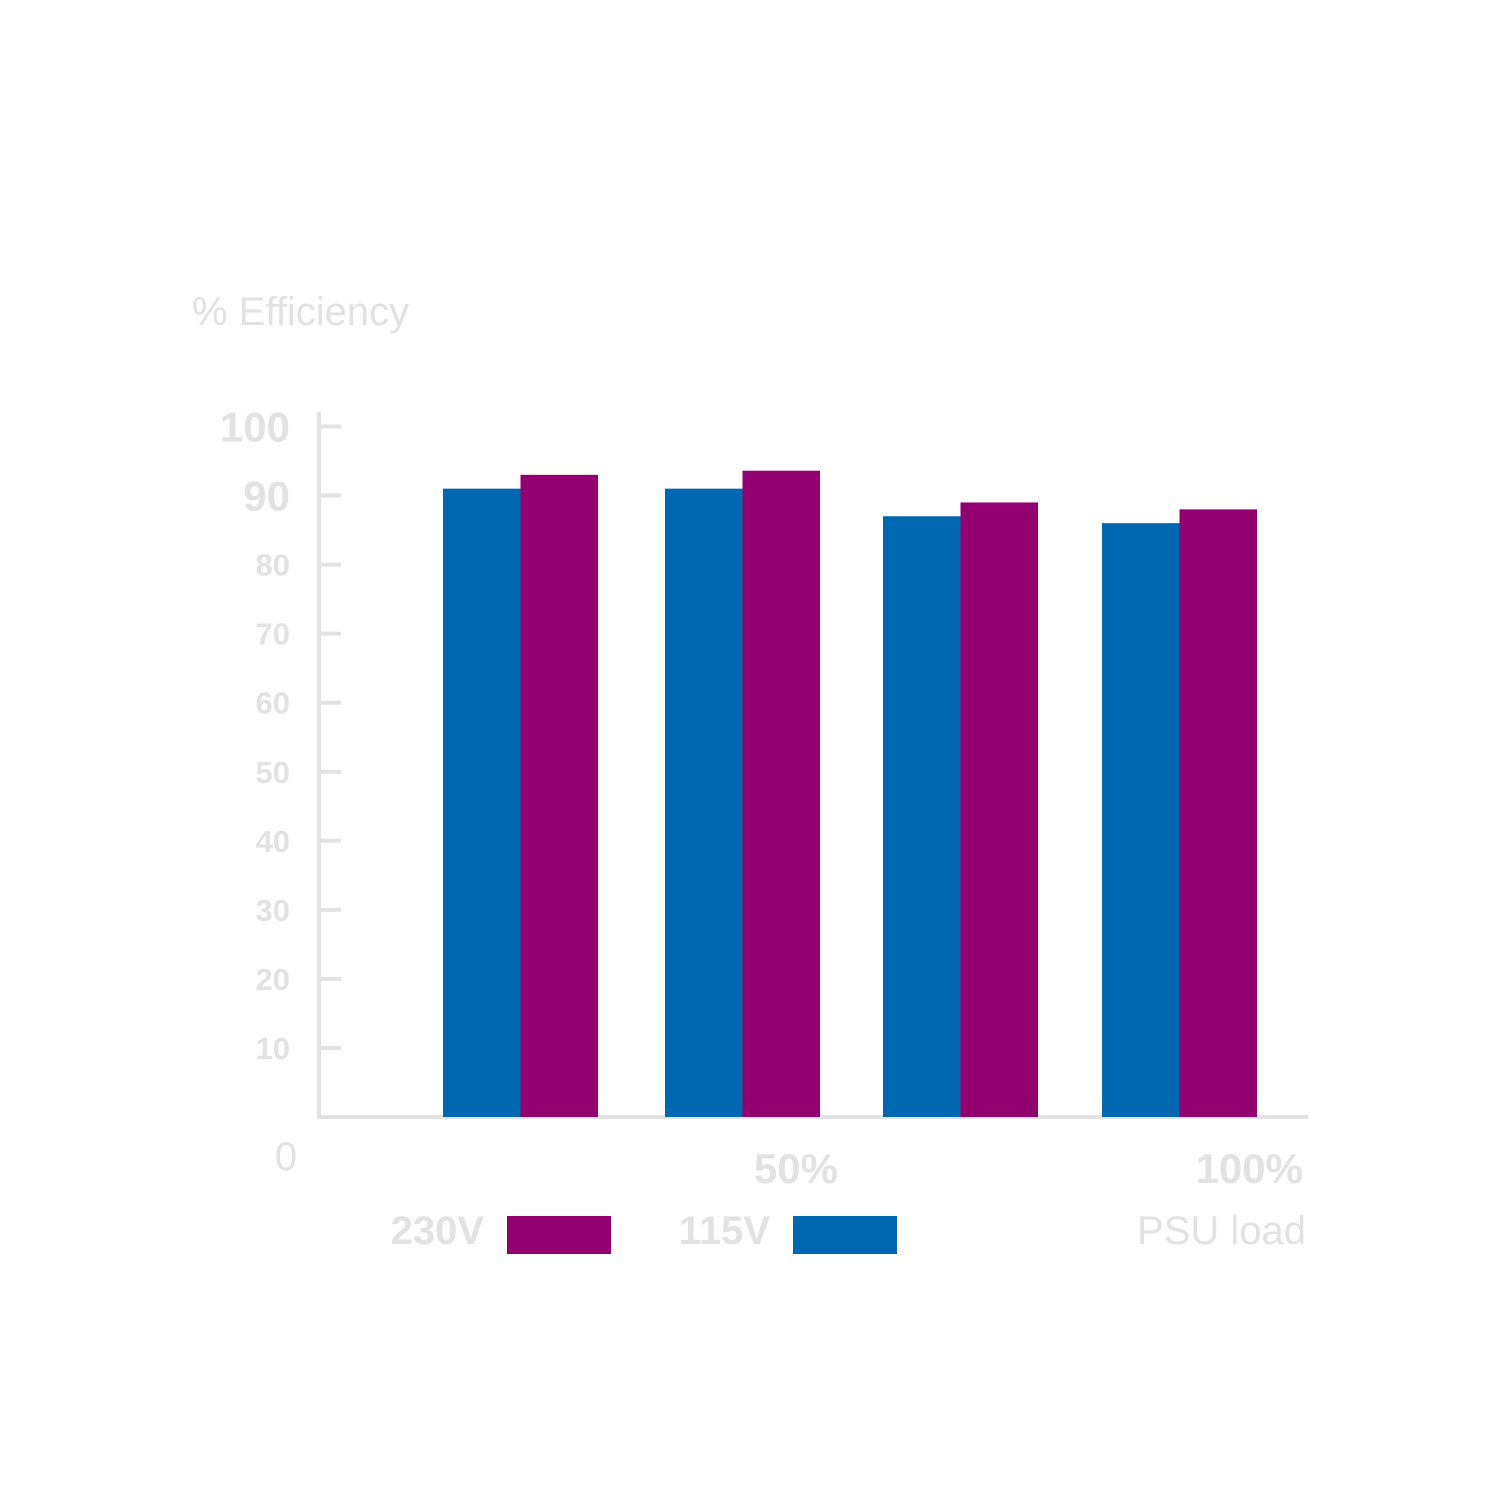 The width and height of the screenshot is (1500, 1500). I want to click on legend-label: 230V, so click(438, 1231).